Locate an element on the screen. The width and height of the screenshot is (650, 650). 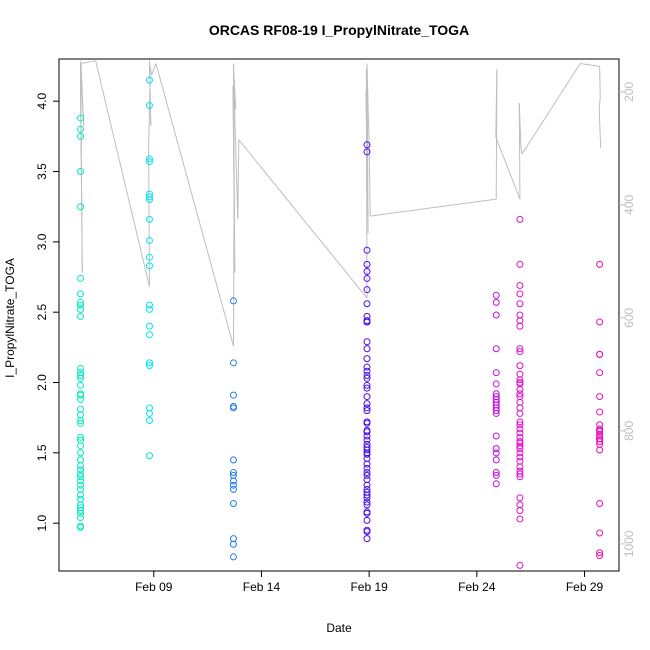
y2-tick-label: 600 is located at coordinates (629, 317).